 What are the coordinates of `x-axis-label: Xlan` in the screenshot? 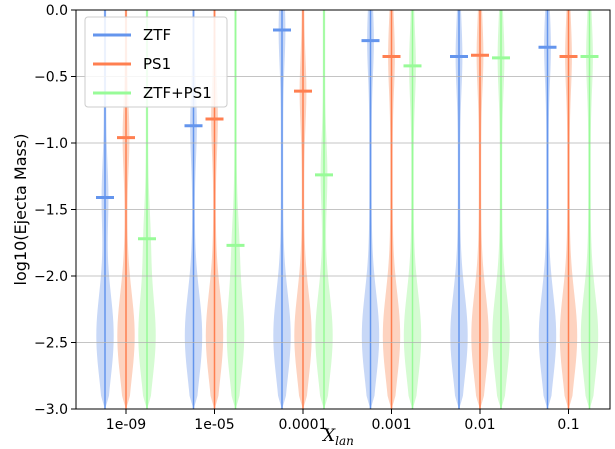 It's located at (337, 437).